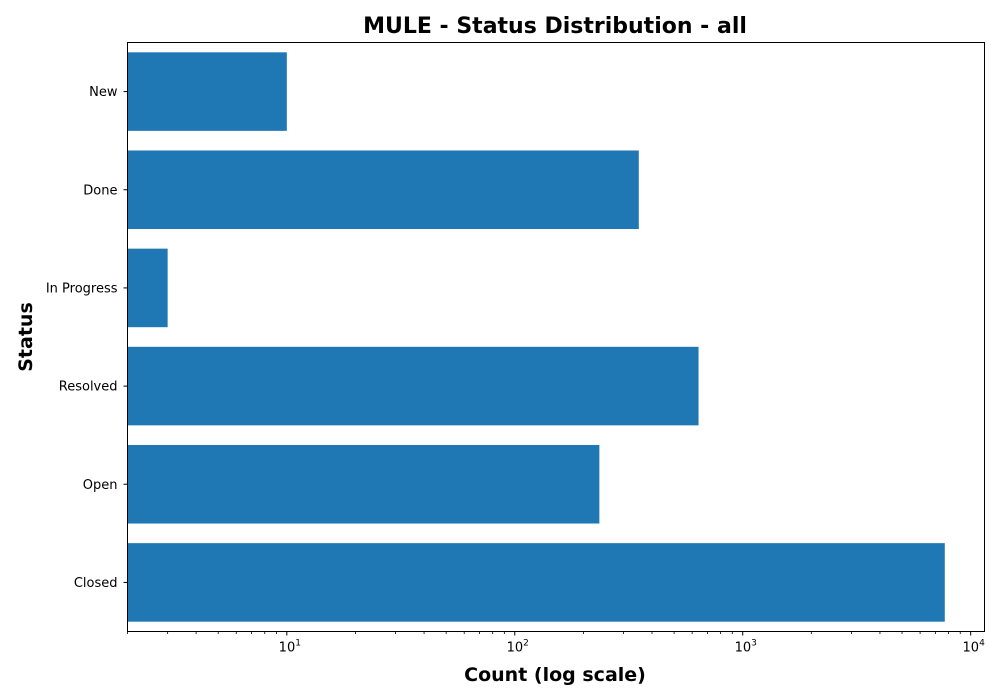 This screenshot has width=1000, height=700. I want to click on y-axis-ticks: New Done In Progress Resolved Open Closed, so click(87, 338).